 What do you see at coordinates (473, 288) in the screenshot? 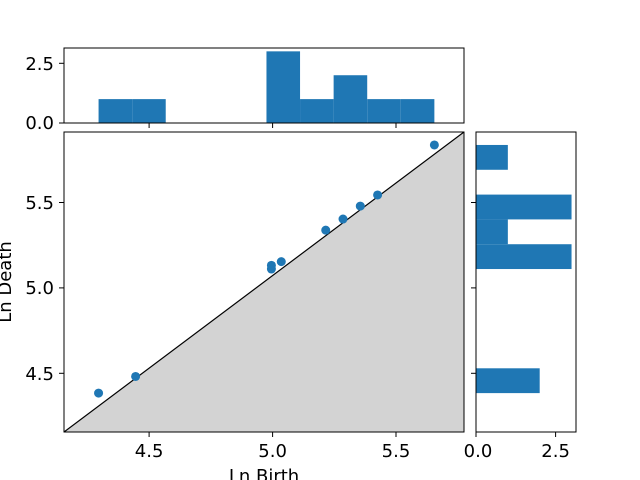
I see `right-y-ticks` at bounding box center [473, 288].